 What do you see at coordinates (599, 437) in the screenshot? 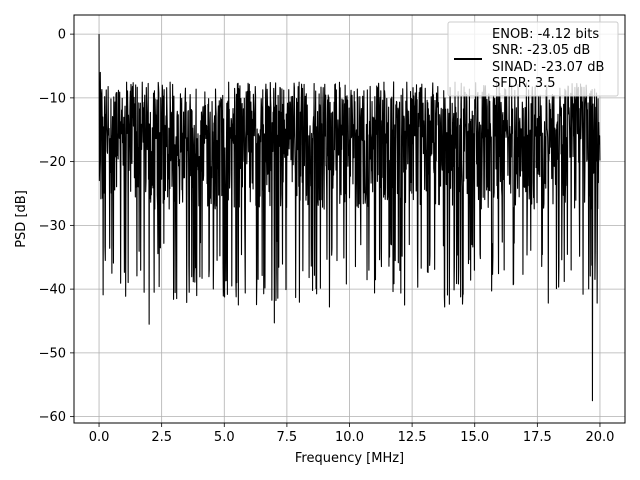
I see `x-tick-label: 20.0` at bounding box center [599, 437].